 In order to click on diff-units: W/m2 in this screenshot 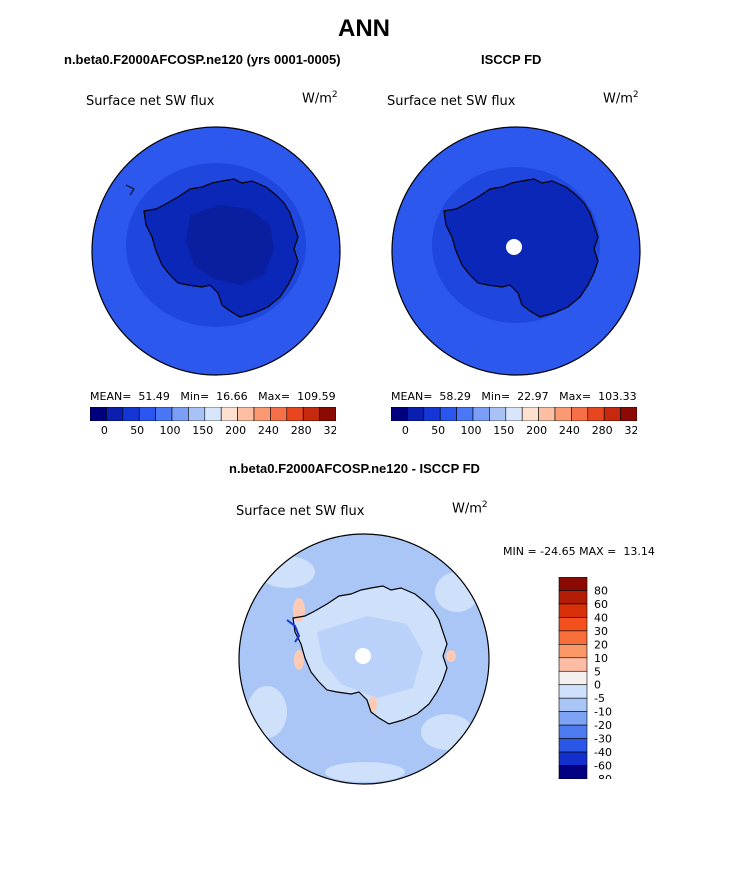, I will do `click(470, 508)`.